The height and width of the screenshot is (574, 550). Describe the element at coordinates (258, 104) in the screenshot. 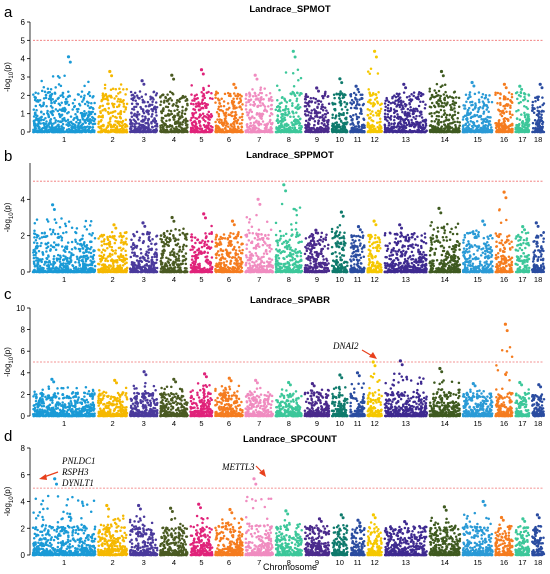

I see `chromosome-7-points` at that location.